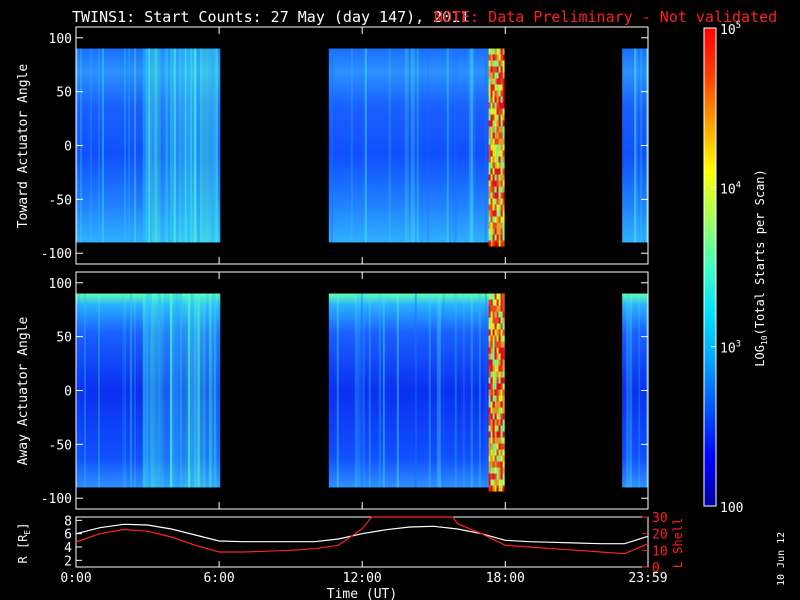  Describe the element at coordinates (710, 267) in the screenshot. I see `colorbar-gradient` at that location.